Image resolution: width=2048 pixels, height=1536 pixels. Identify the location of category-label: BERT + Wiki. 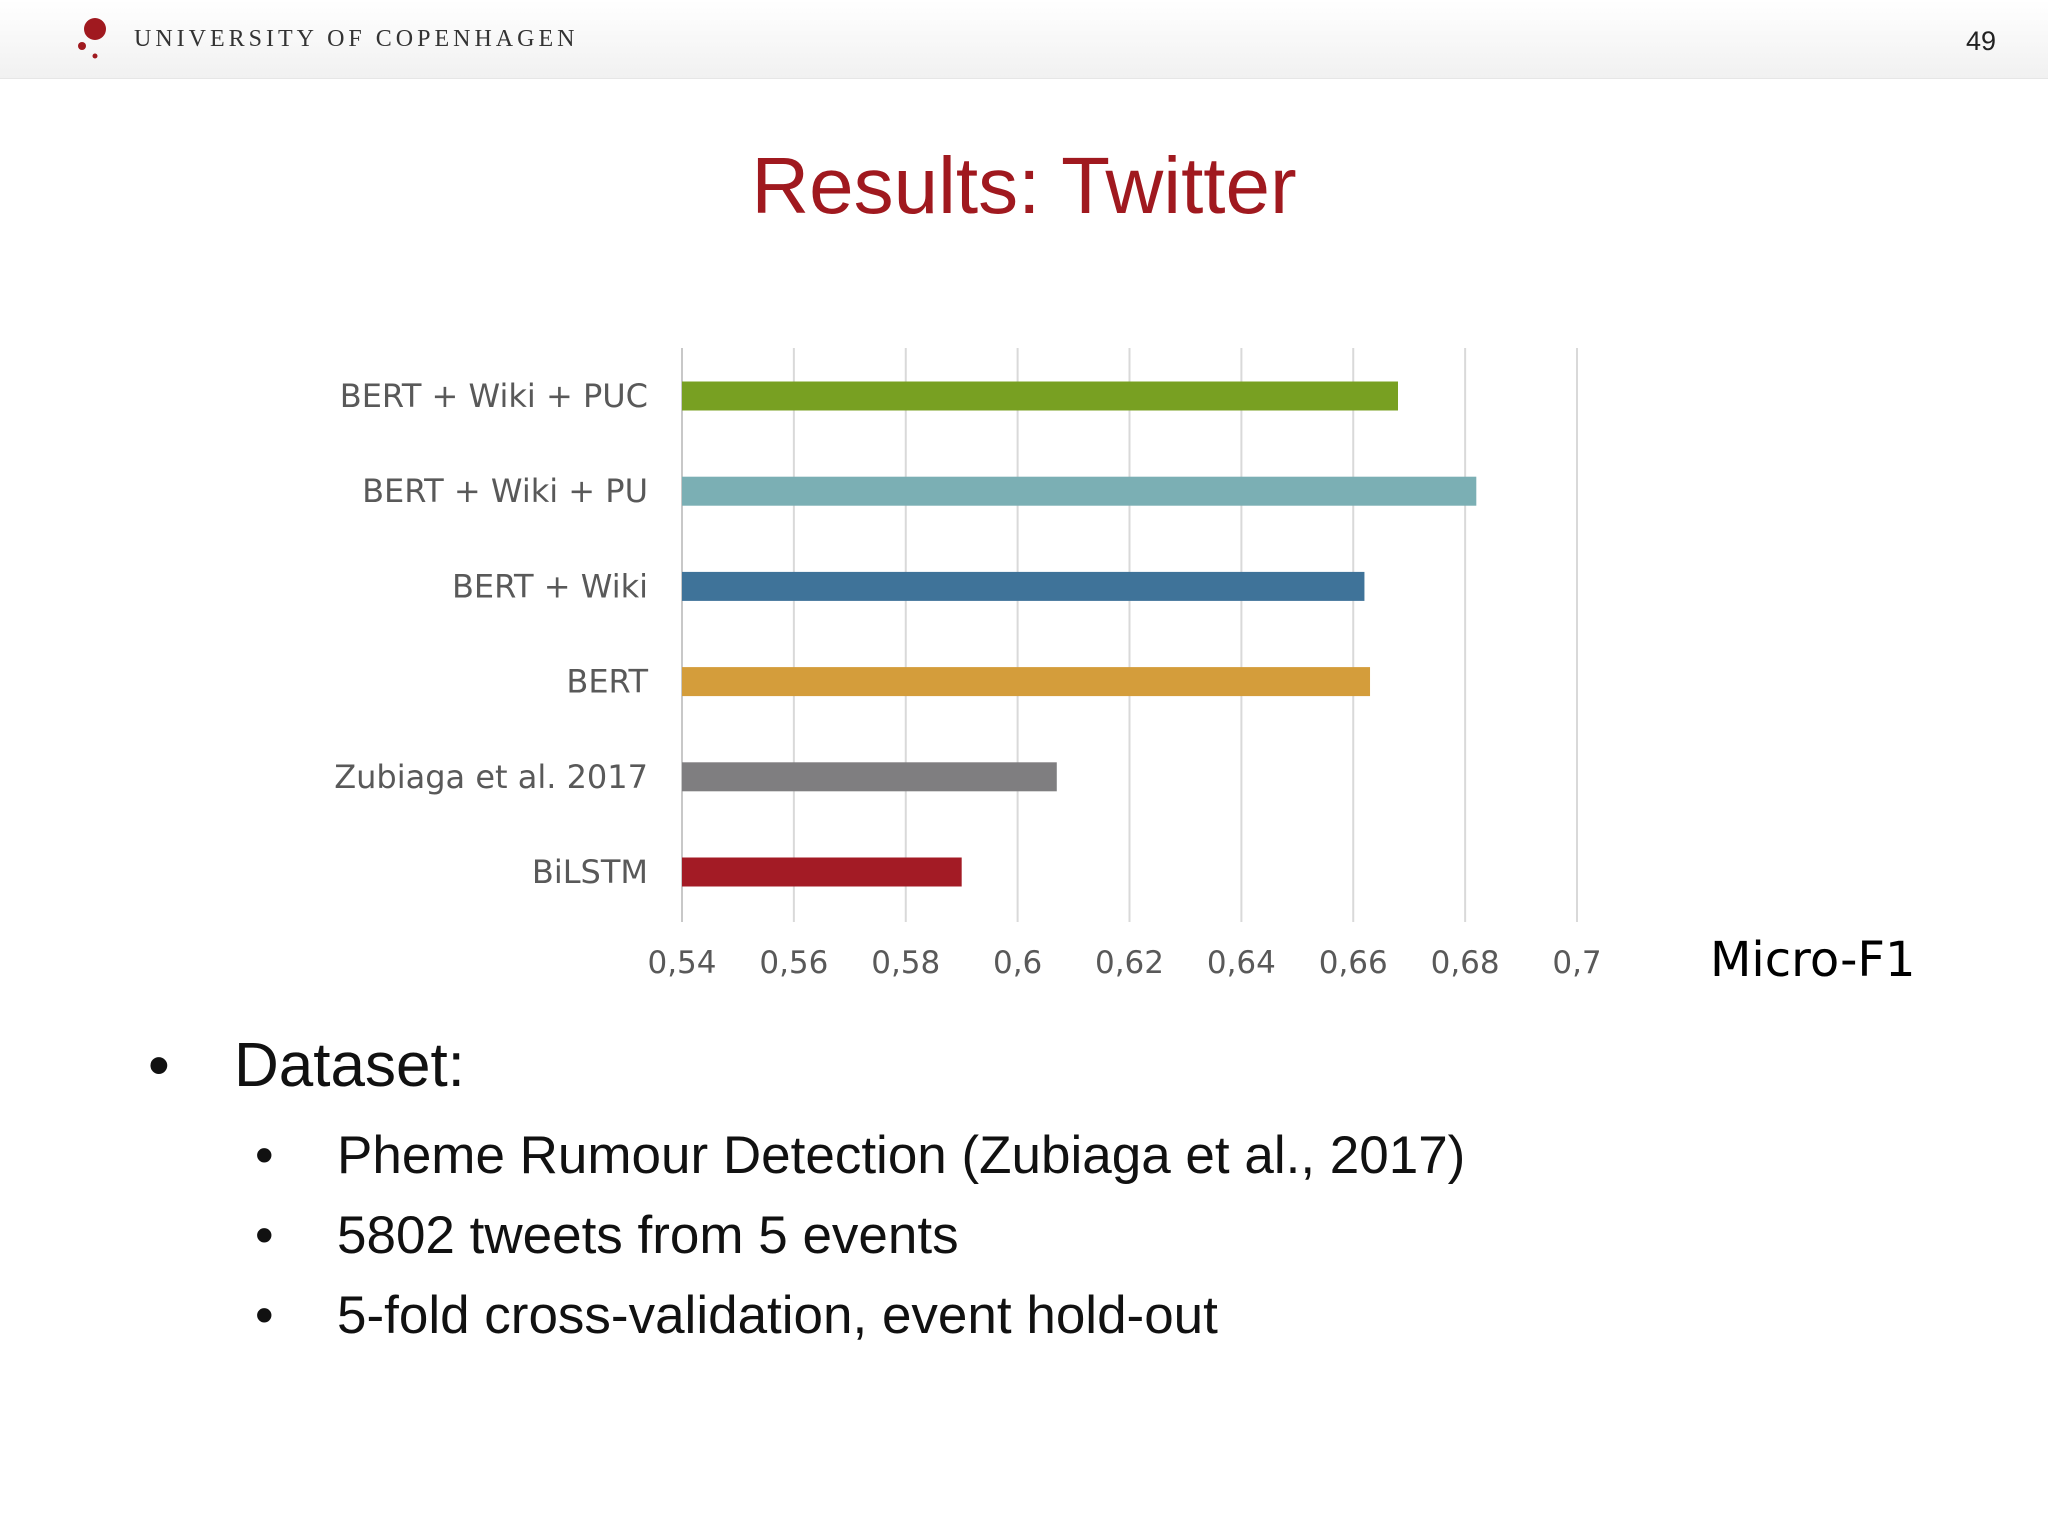
(550, 586).